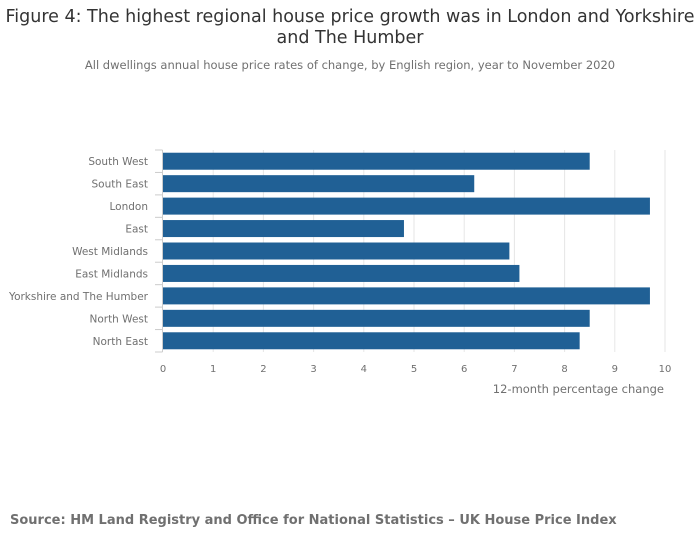 Image resolution: width=700 pixels, height=549 pixels. What do you see at coordinates (514, 369) in the screenshot?
I see `x-tick-label: 7` at bounding box center [514, 369].